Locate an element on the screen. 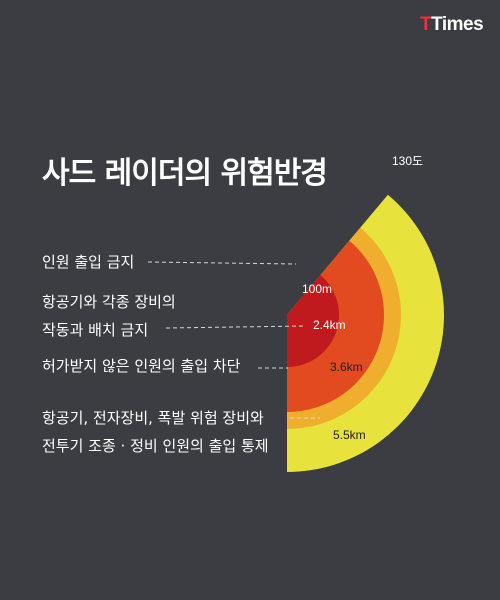 This screenshot has height=600, width=500. zone-label-1-line-1: 인원 출입 금지 is located at coordinates (88, 262).